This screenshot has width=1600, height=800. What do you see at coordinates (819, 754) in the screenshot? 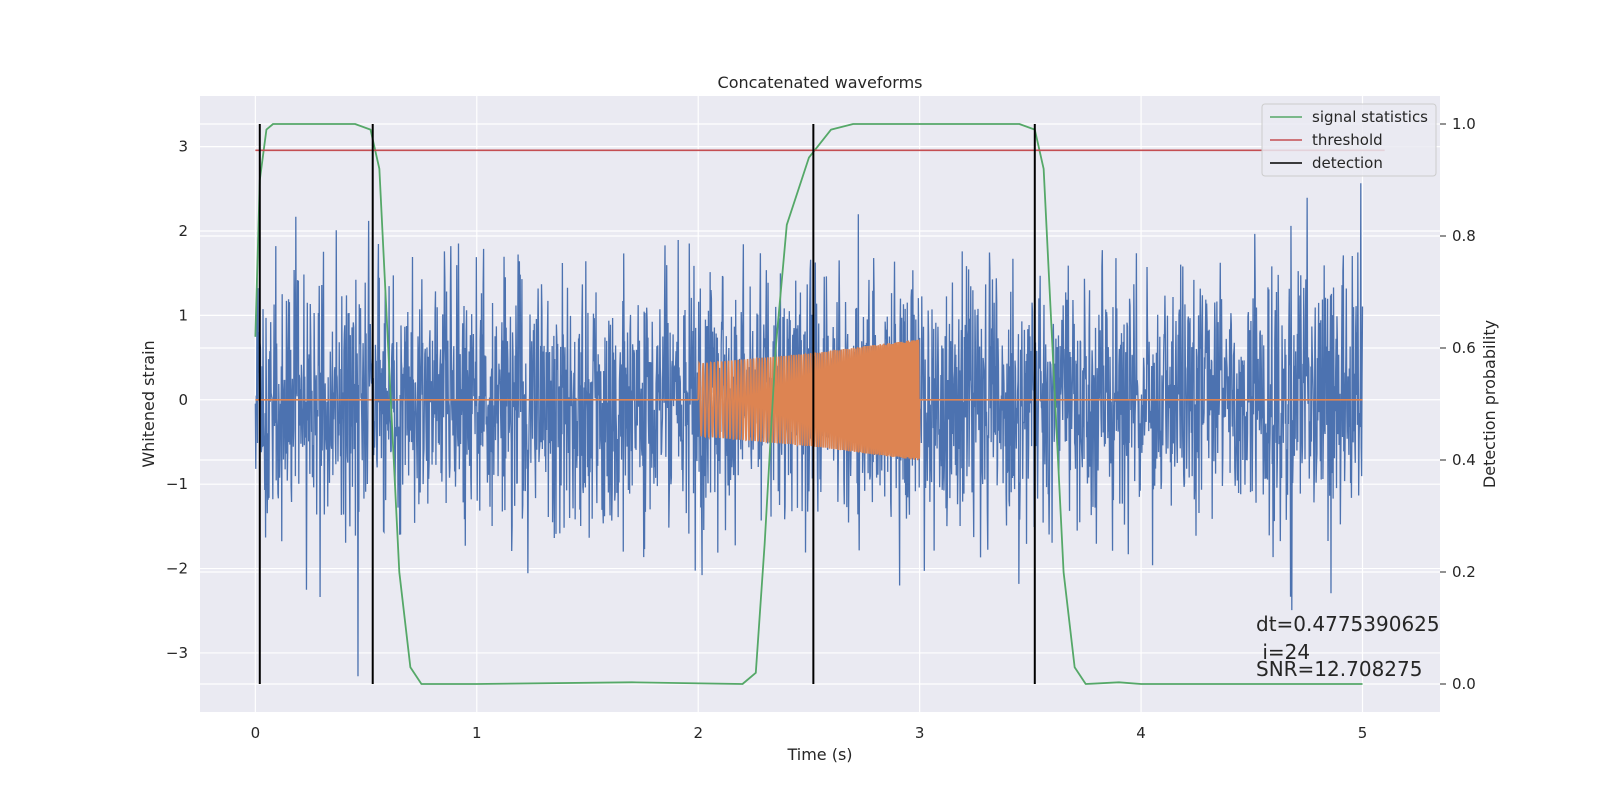
I see `x-axis-label: Time (s)` at bounding box center [819, 754].